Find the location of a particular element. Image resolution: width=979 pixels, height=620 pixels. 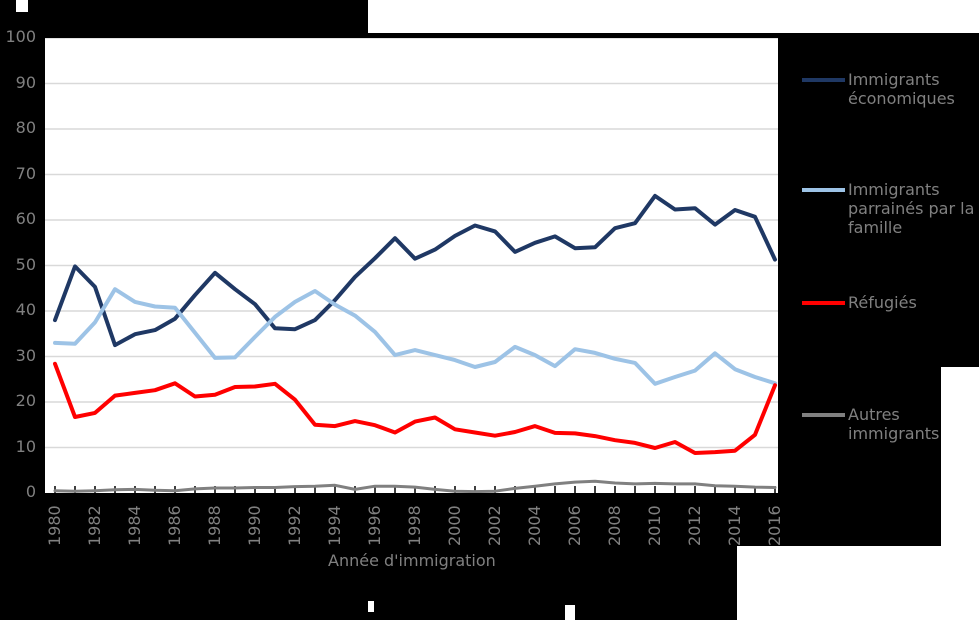

legend-label: Réfugiés is located at coordinates (882, 302).